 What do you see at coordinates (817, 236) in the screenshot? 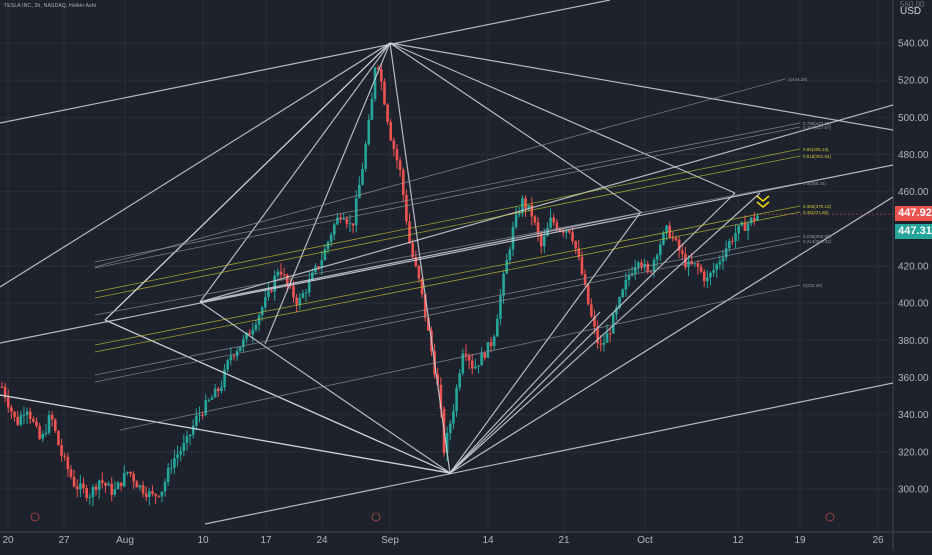
I see `fib-level-label: 0.236(358.80)` at bounding box center [817, 236].